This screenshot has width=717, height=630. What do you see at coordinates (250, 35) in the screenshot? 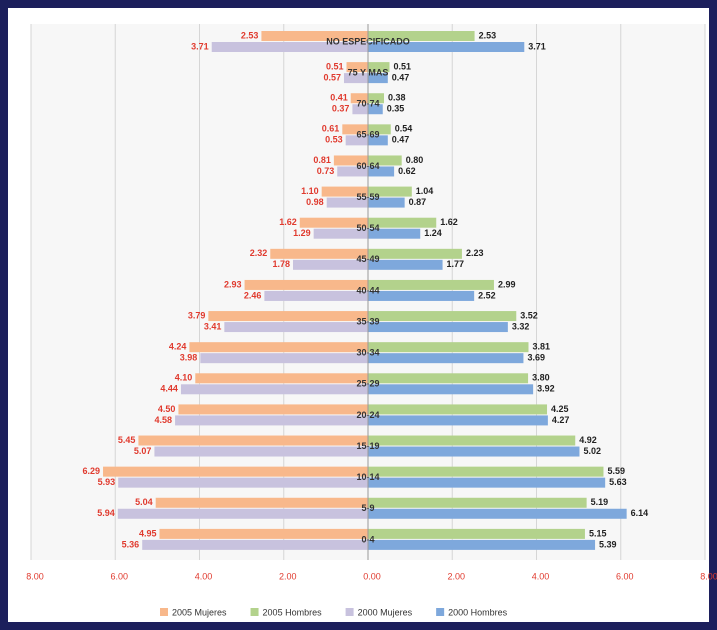
I see `data-label: 2.53` at bounding box center [250, 35].